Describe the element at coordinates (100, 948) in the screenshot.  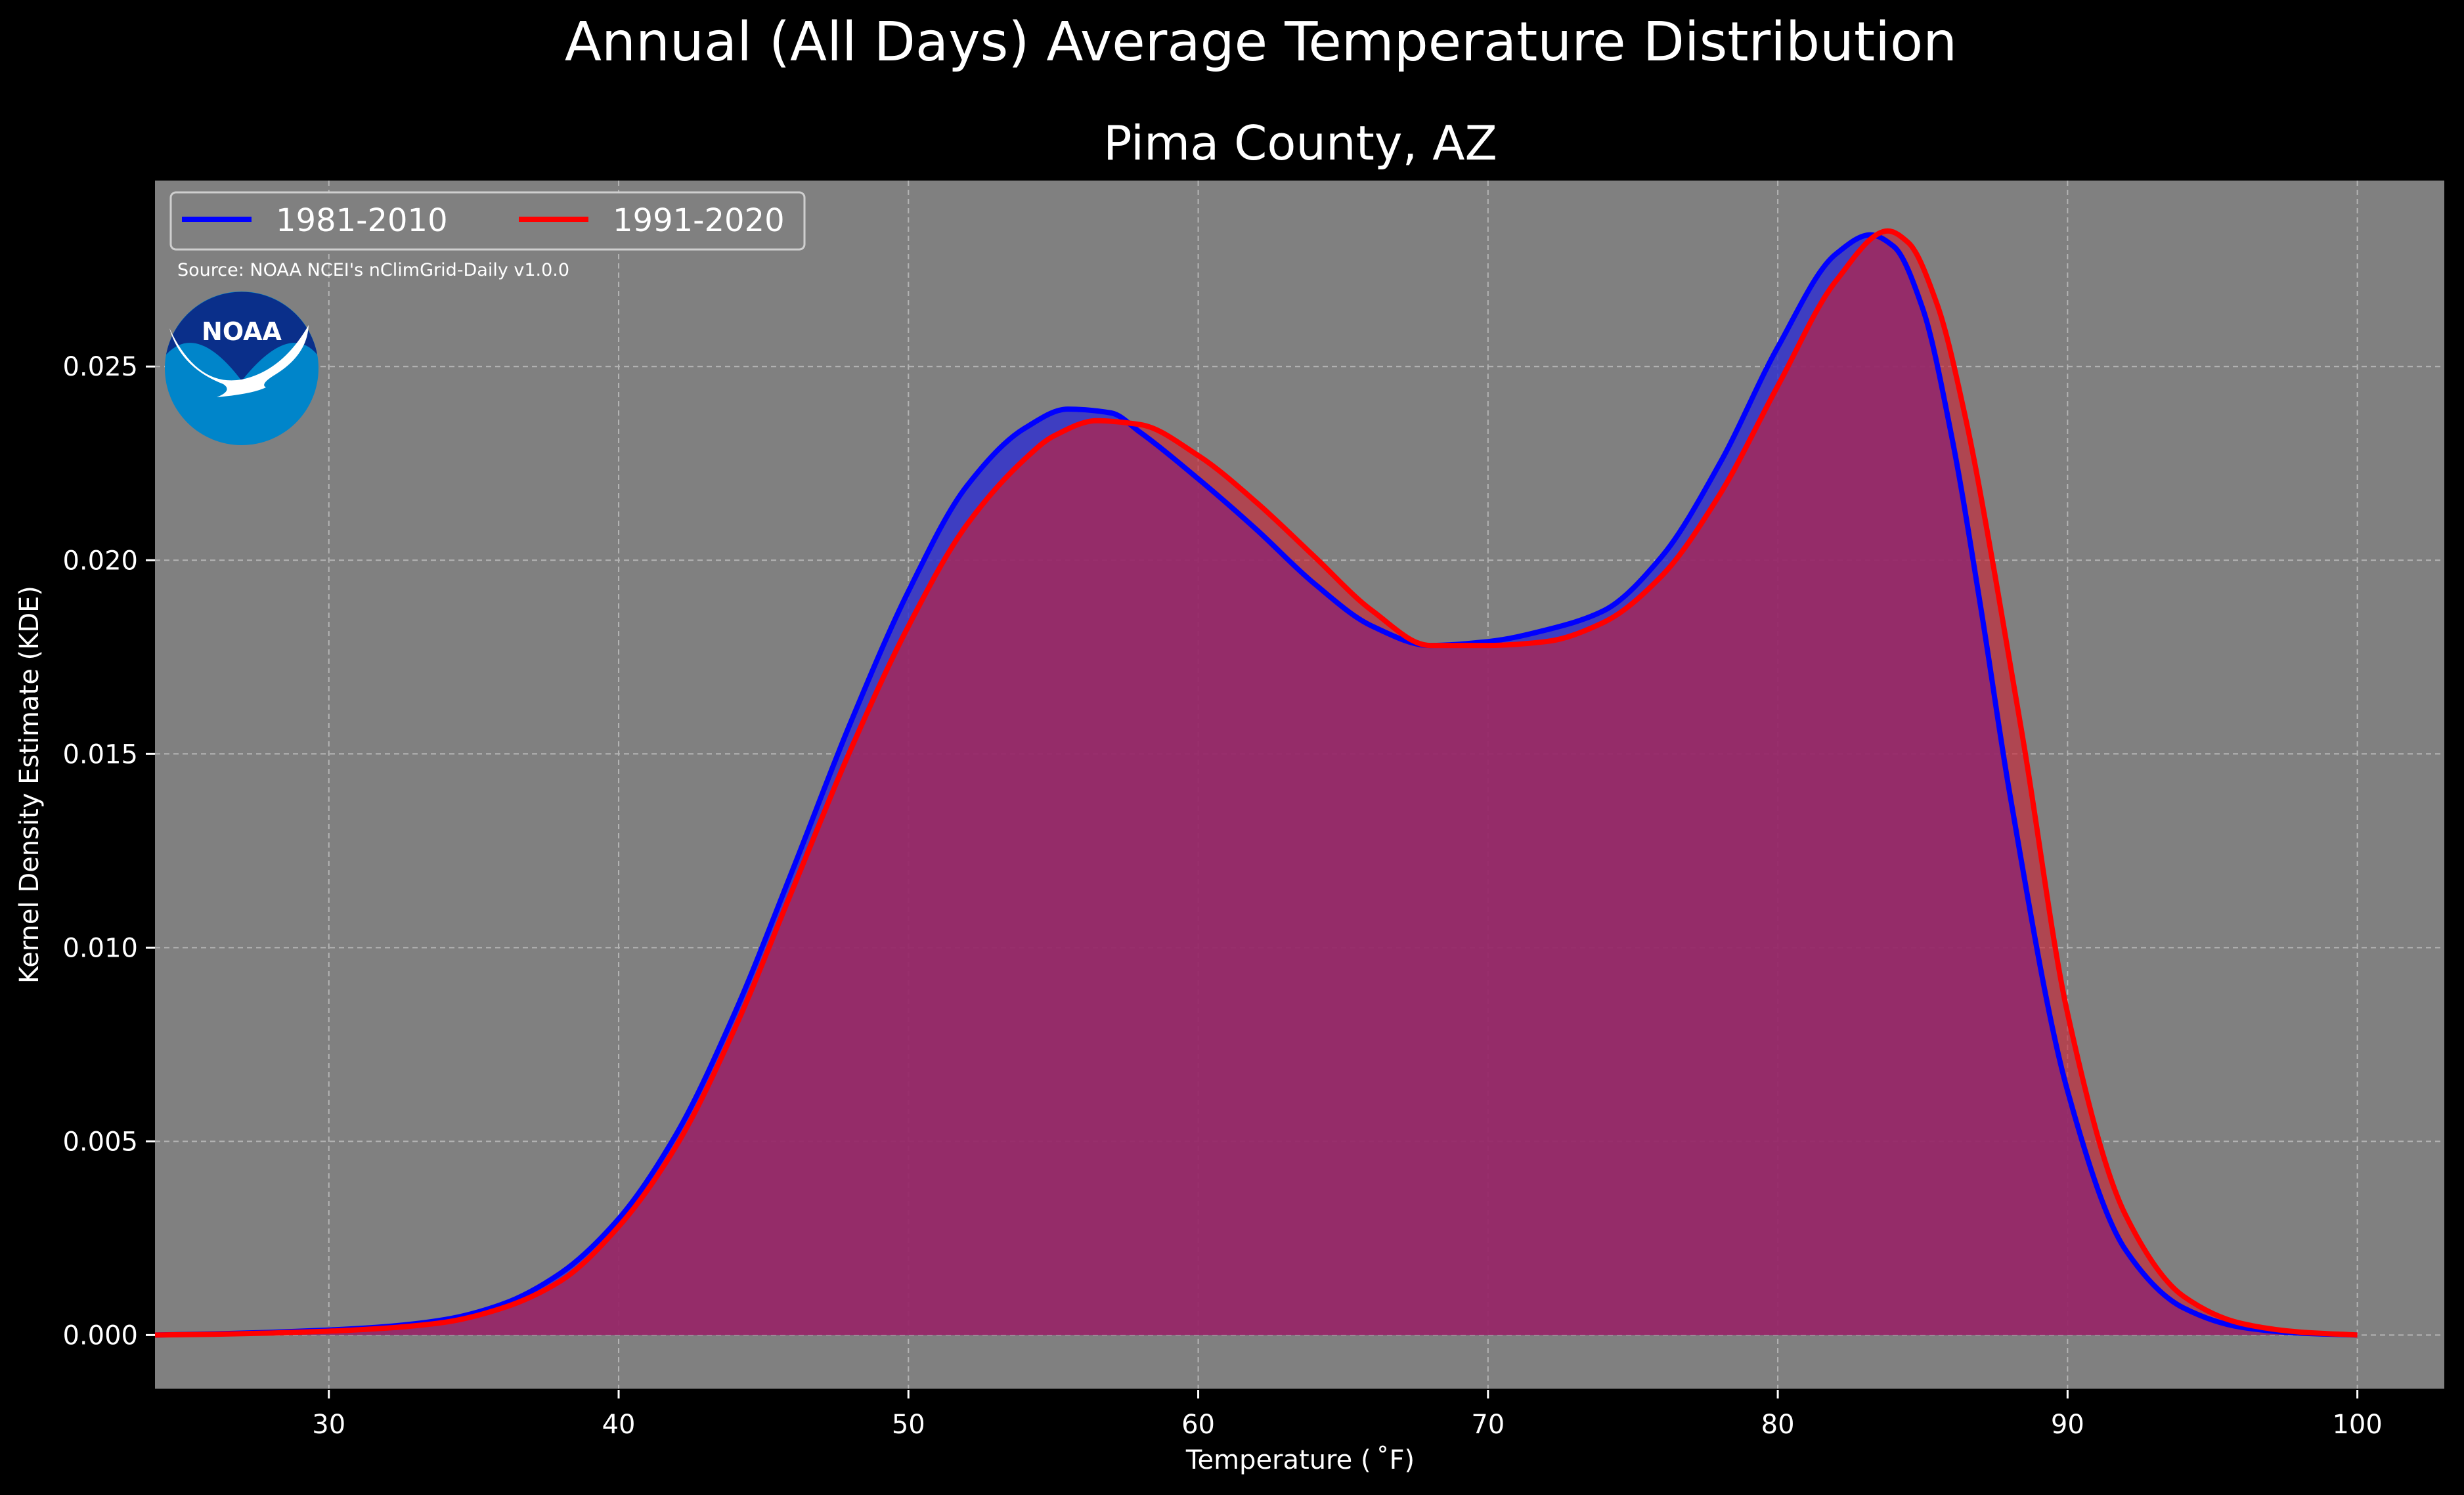
I see `y-tick-label: 0.010` at that location.